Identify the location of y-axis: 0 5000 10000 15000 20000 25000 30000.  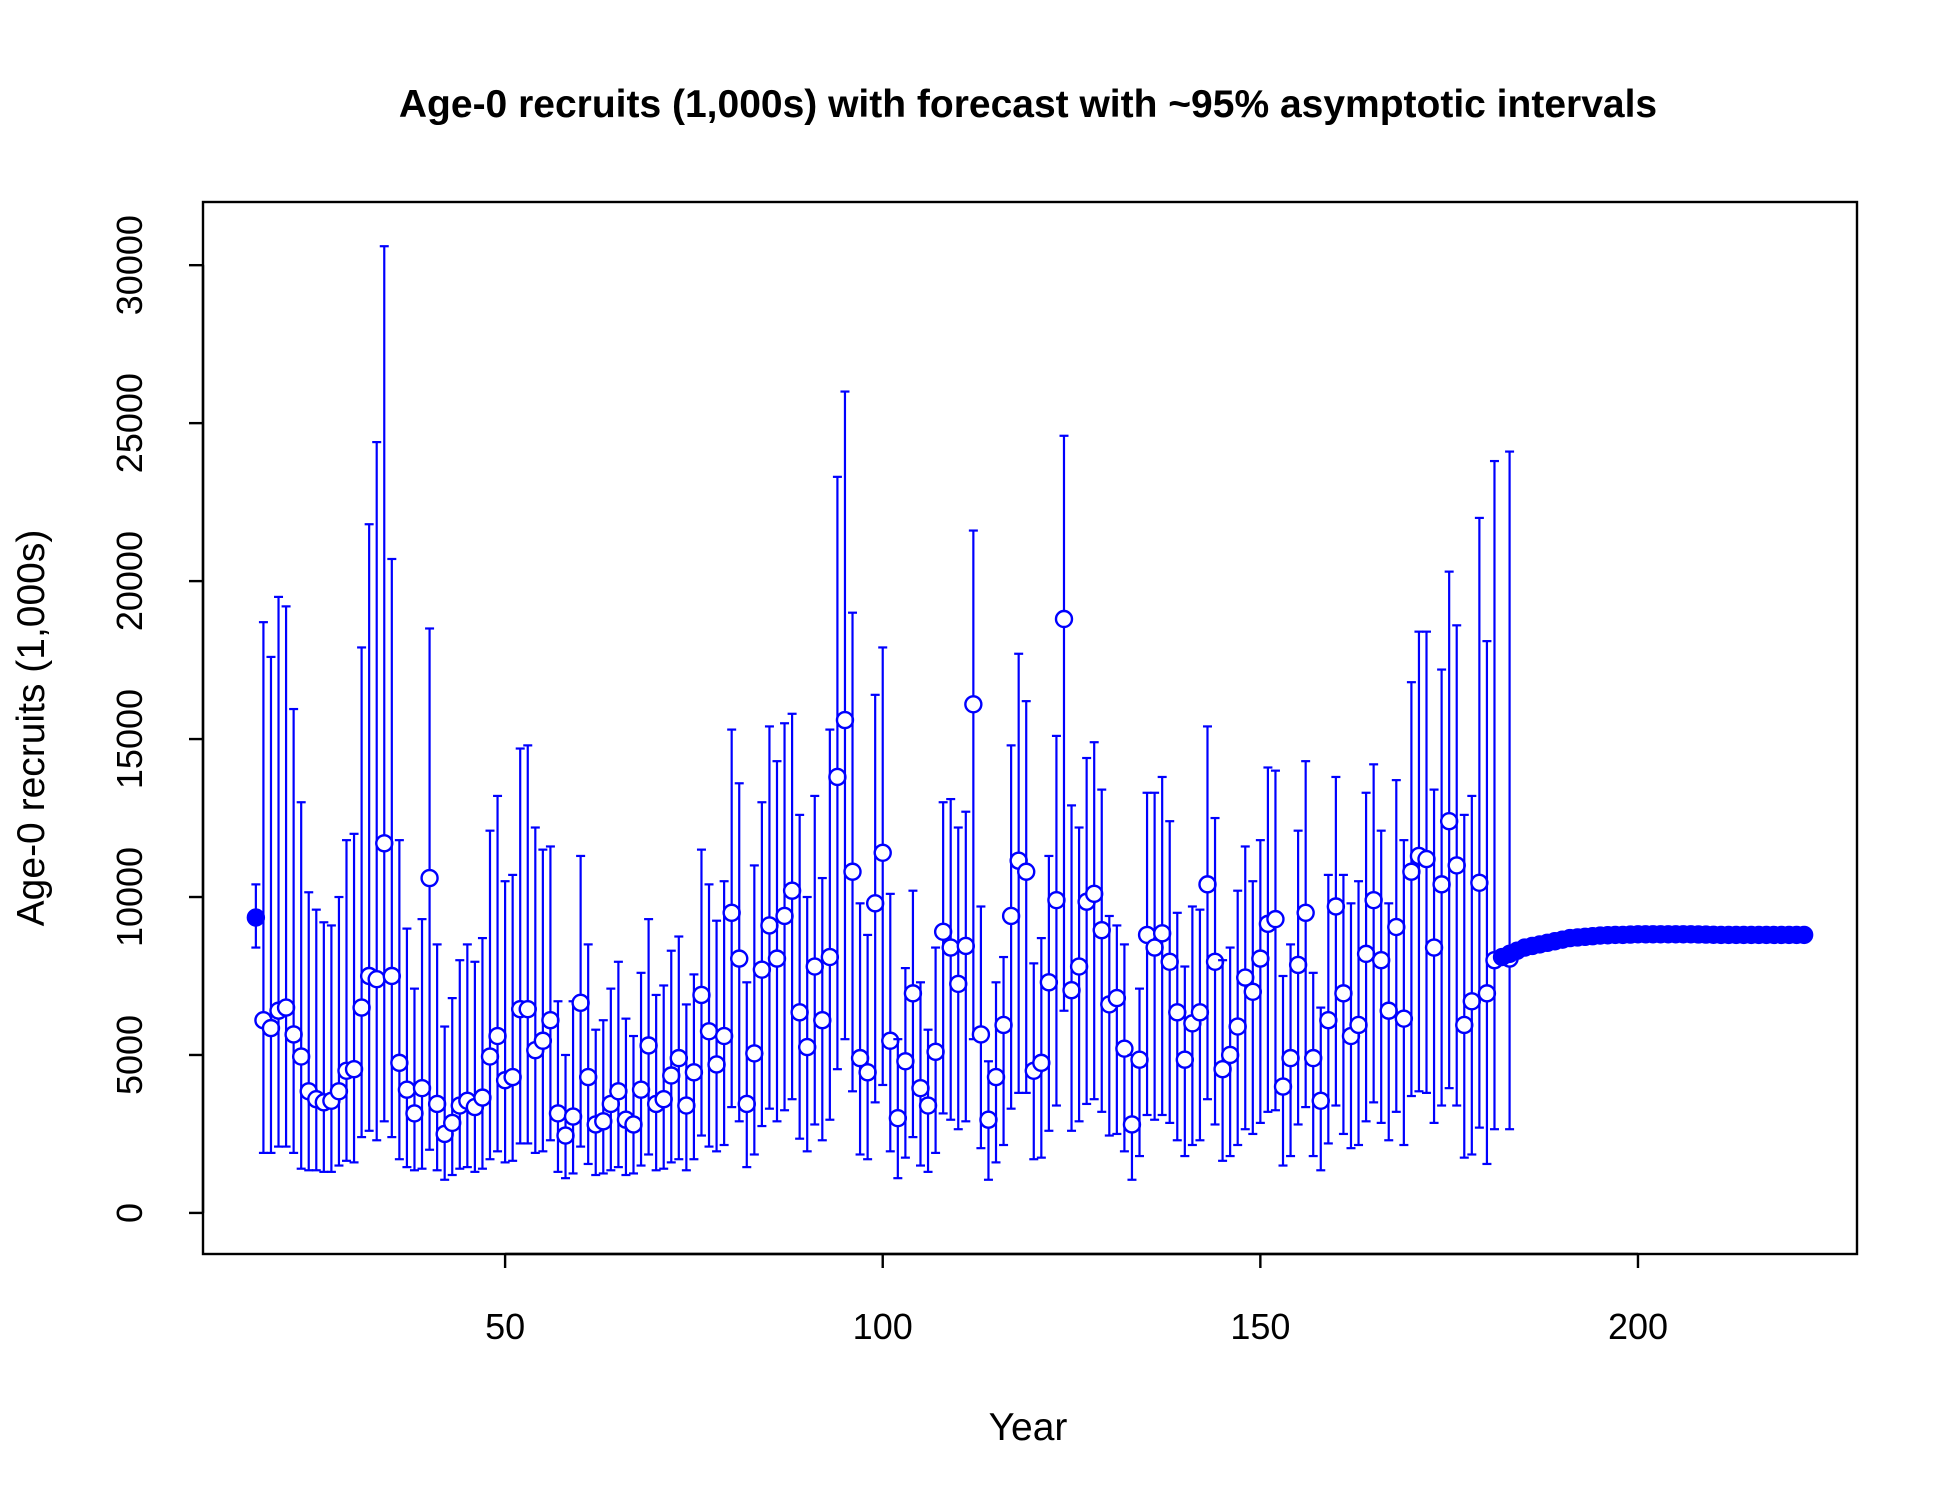
(157, 719).